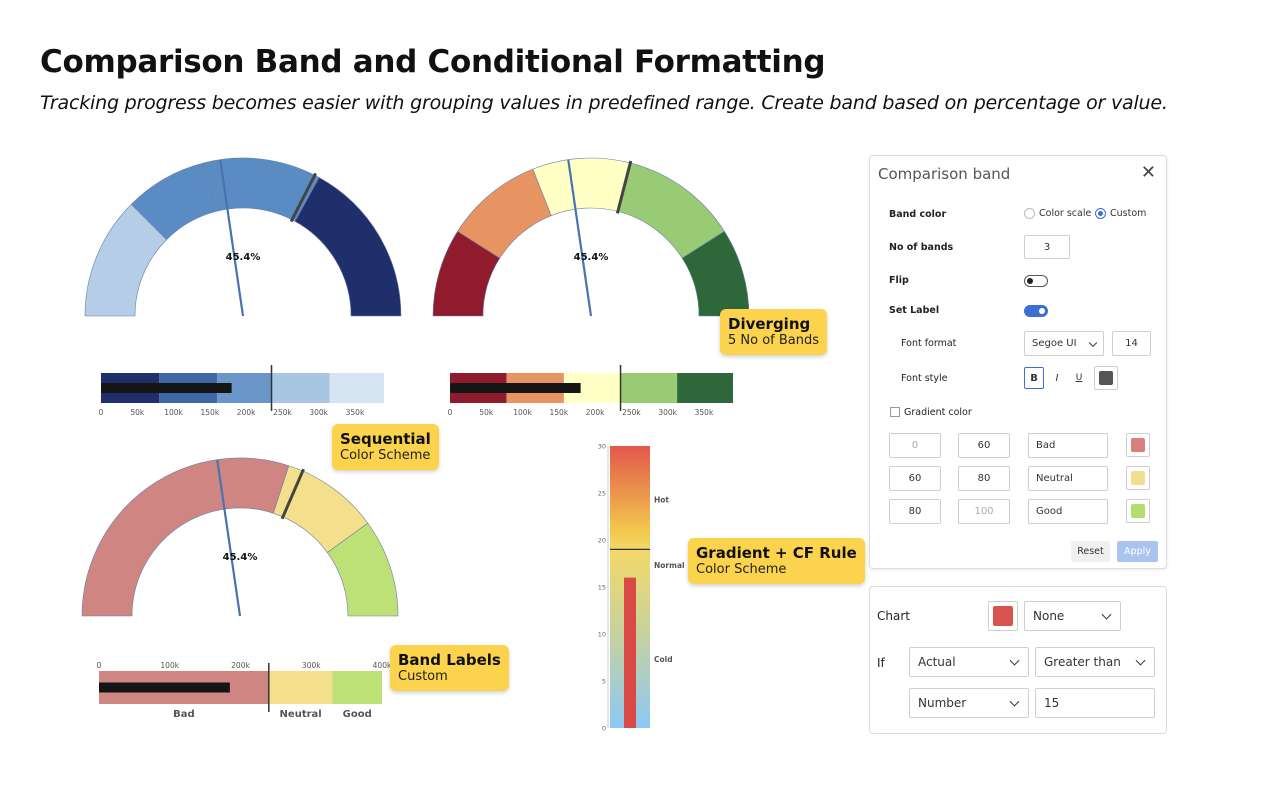 The width and height of the screenshot is (1280, 800). I want to click on bullet-tick-label: 350k, so click(355, 412).